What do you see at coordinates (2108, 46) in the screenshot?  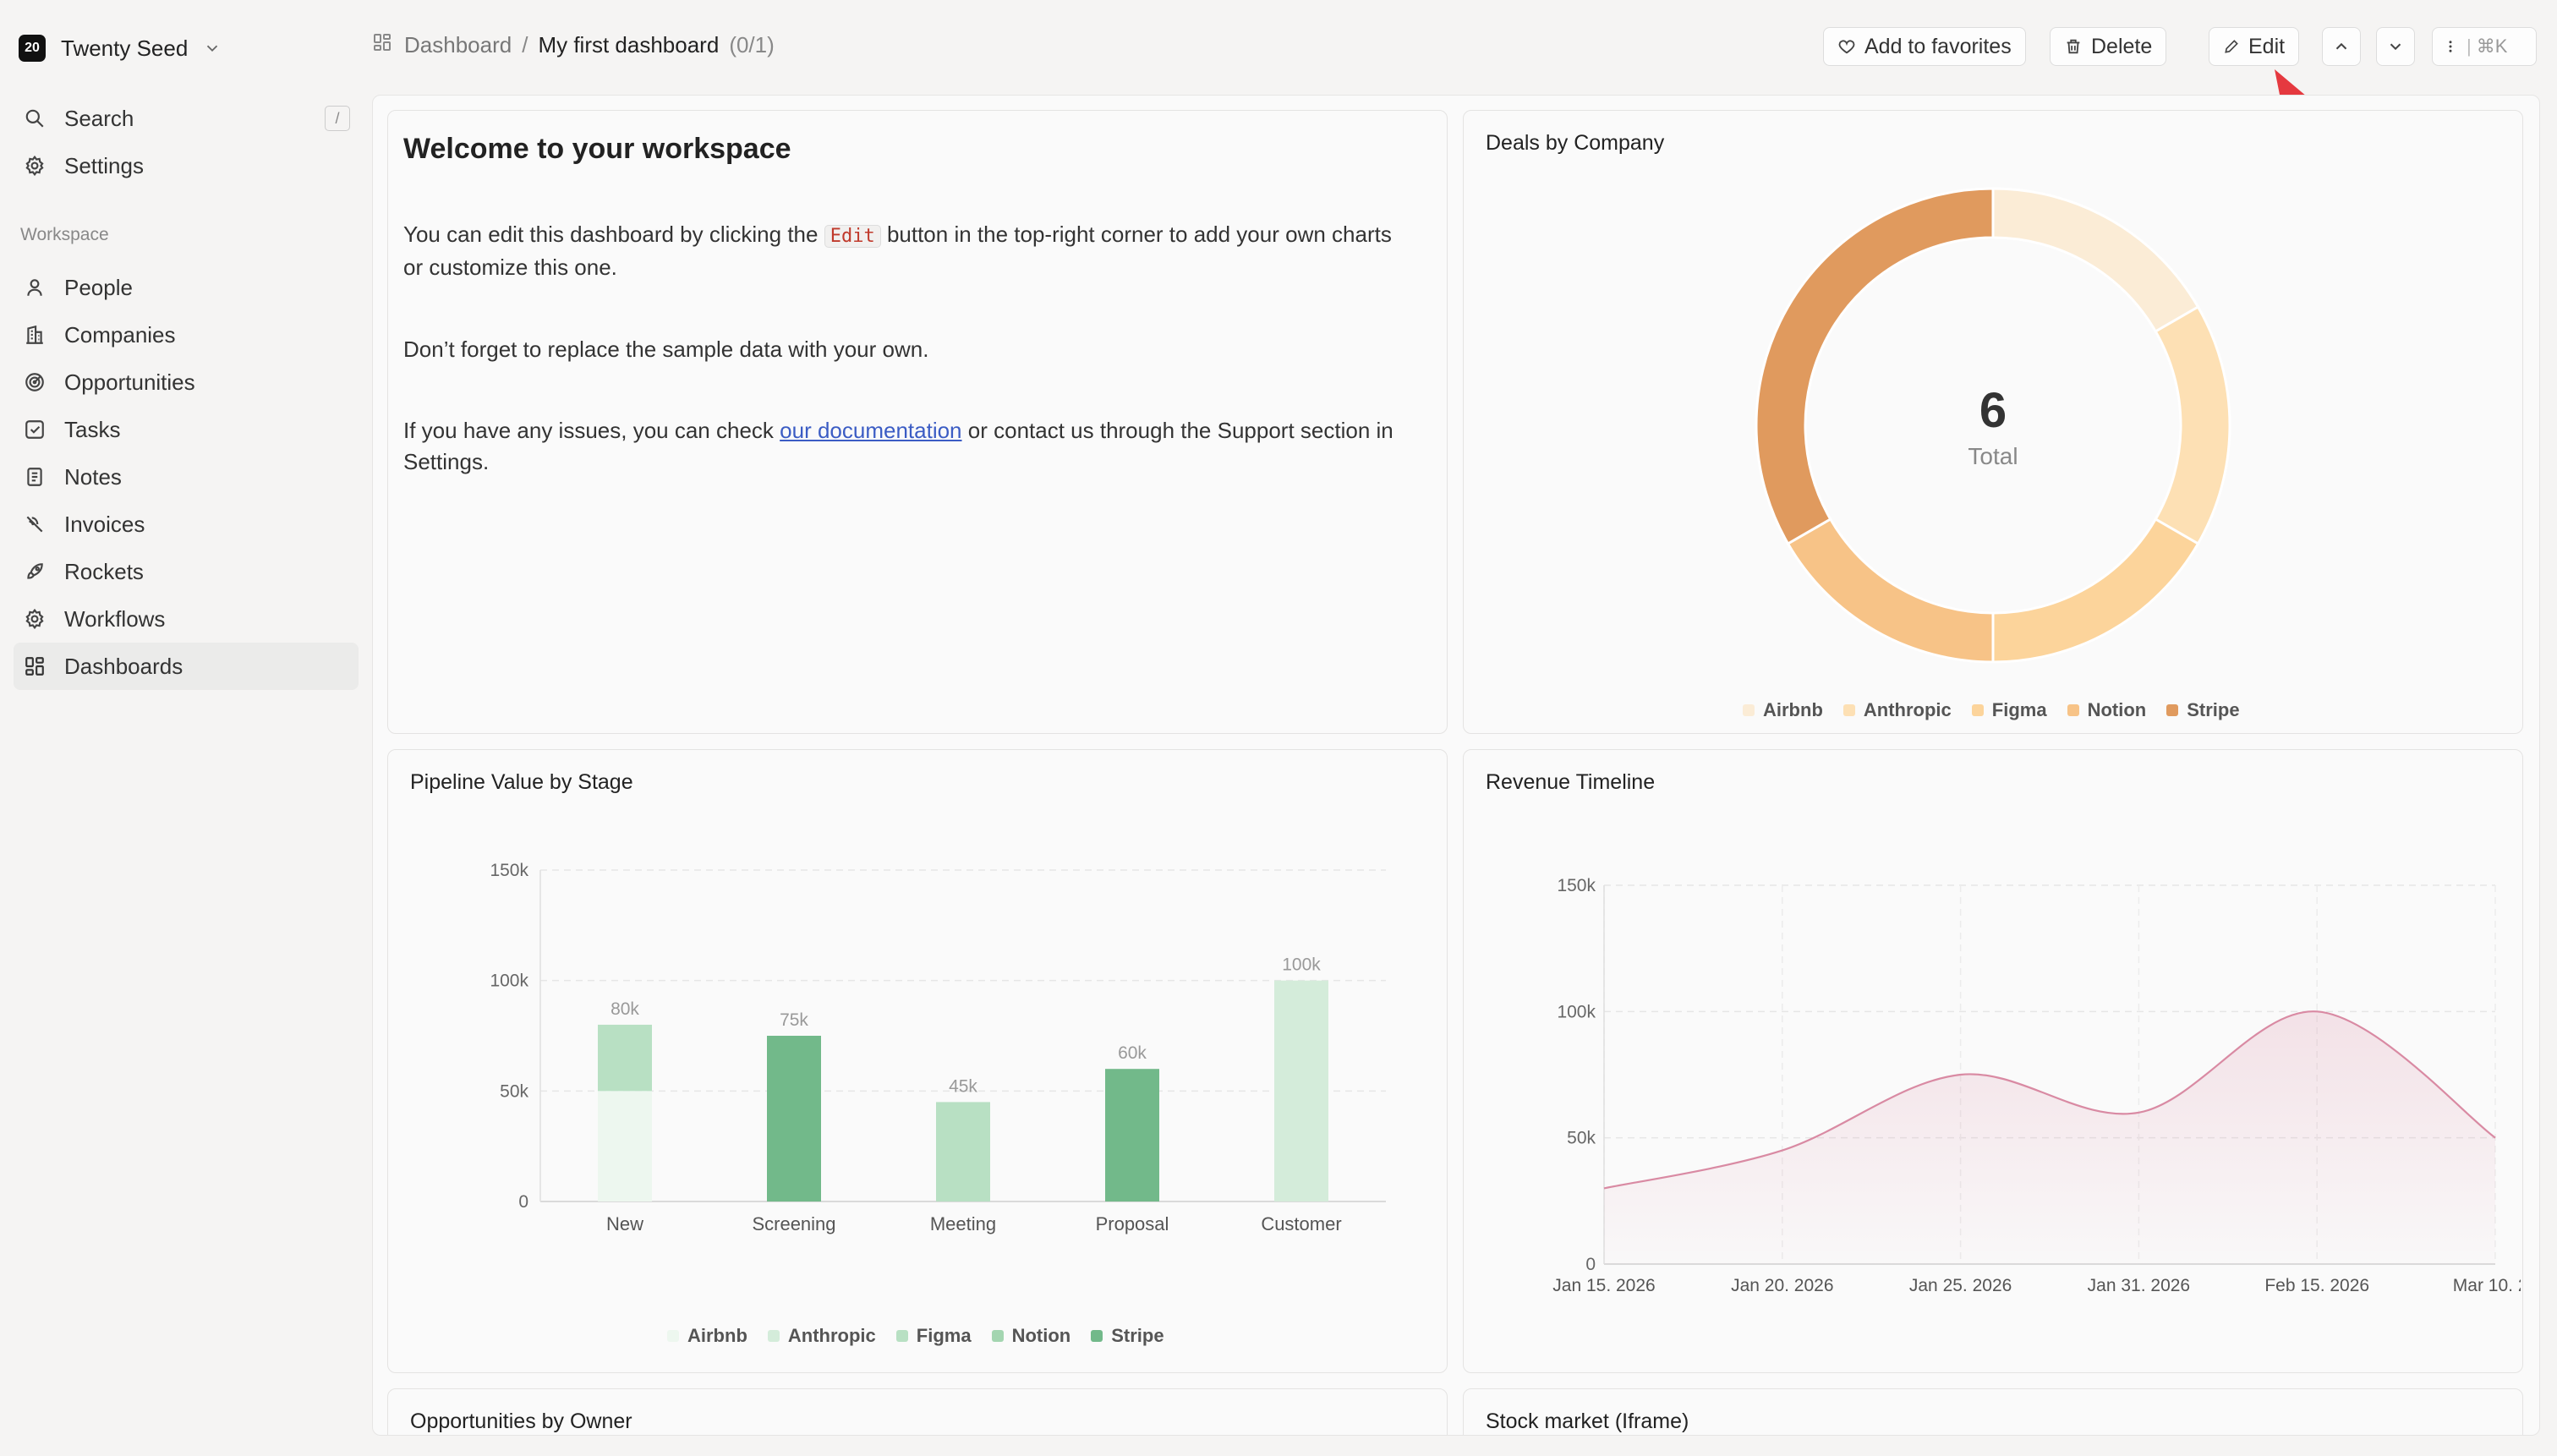 I see `delete-button: Delete` at bounding box center [2108, 46].